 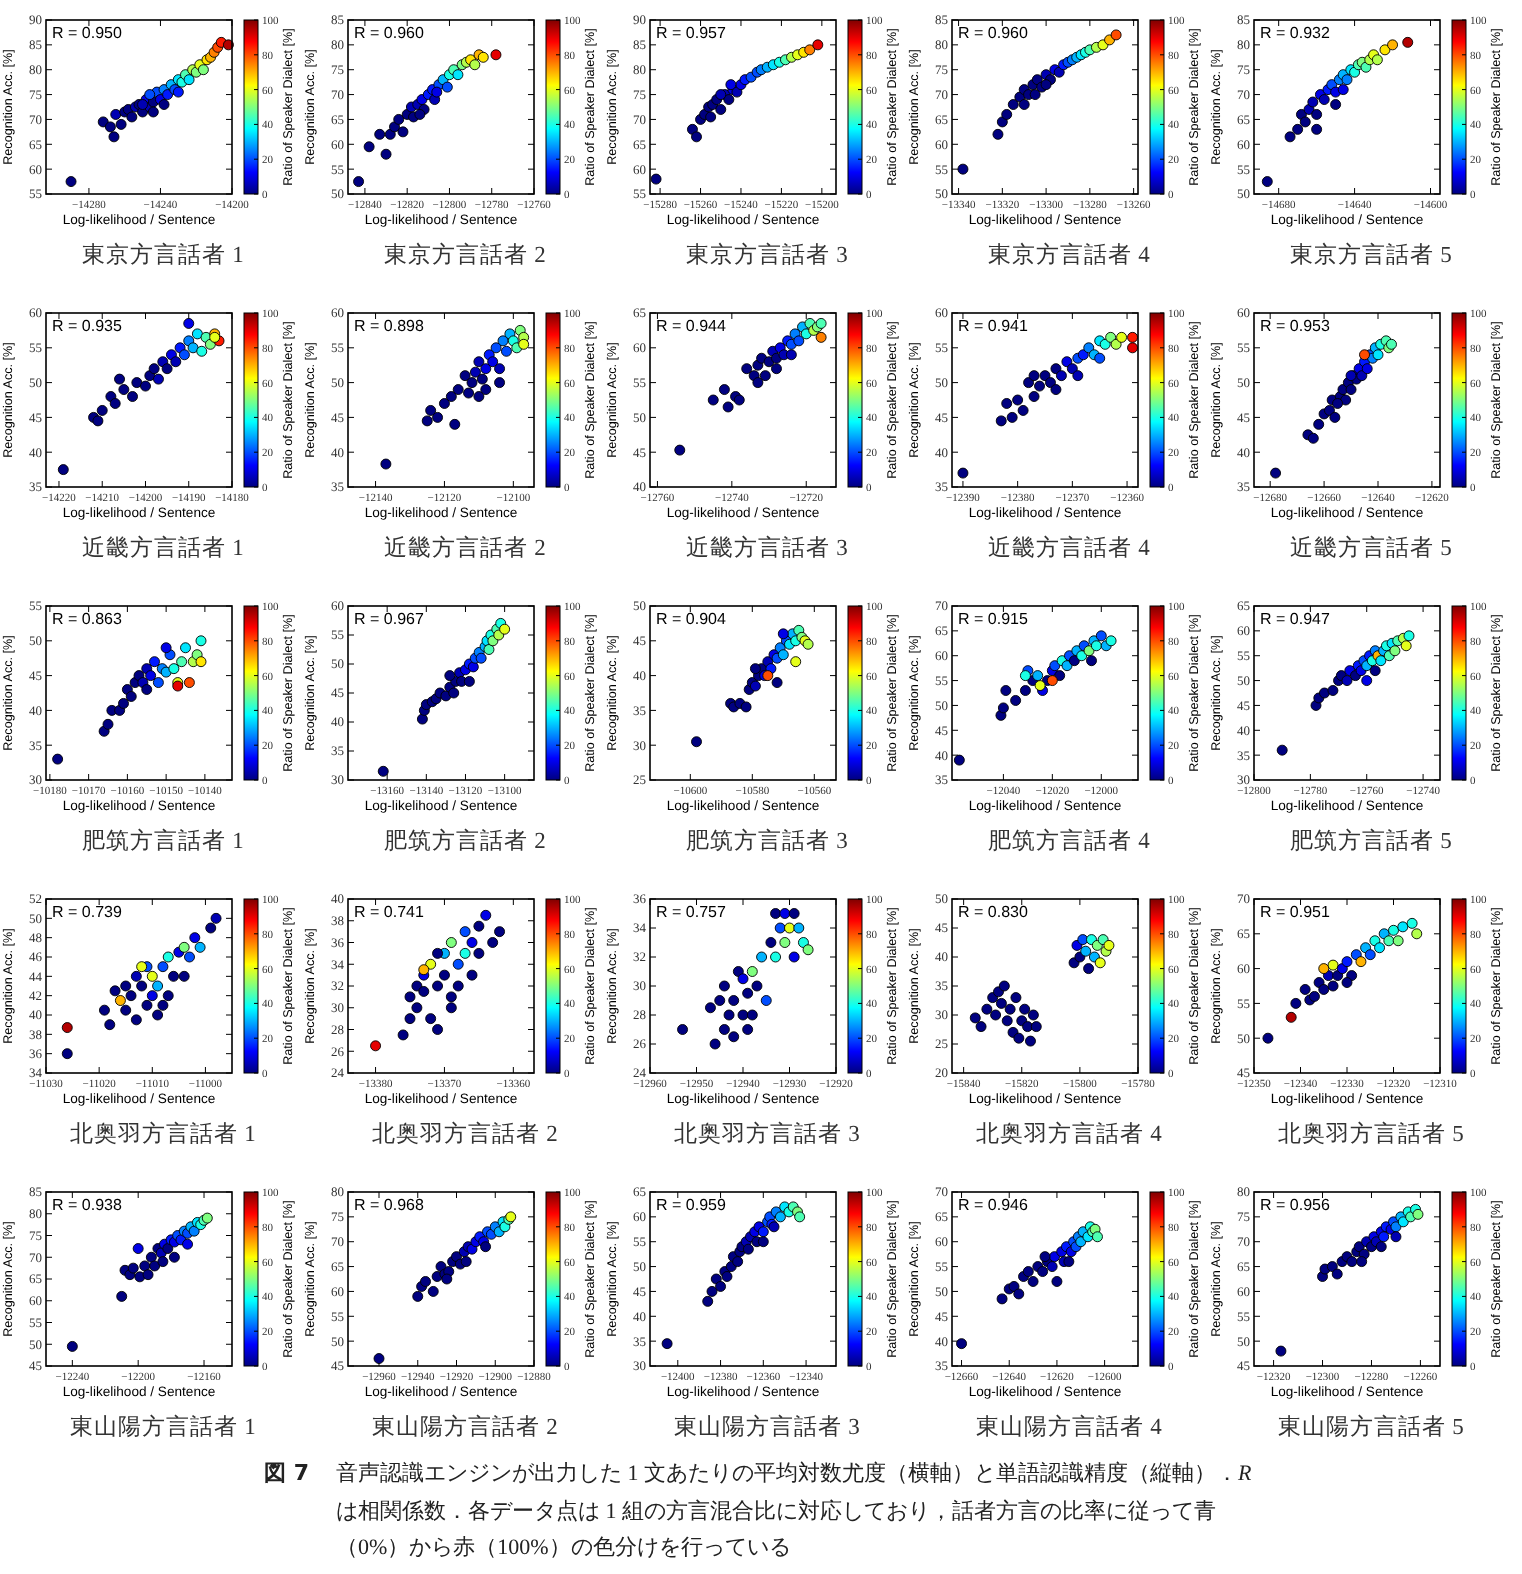 I want to click on text: 肥筑方言話者 4, so click(x=1069, y=840).